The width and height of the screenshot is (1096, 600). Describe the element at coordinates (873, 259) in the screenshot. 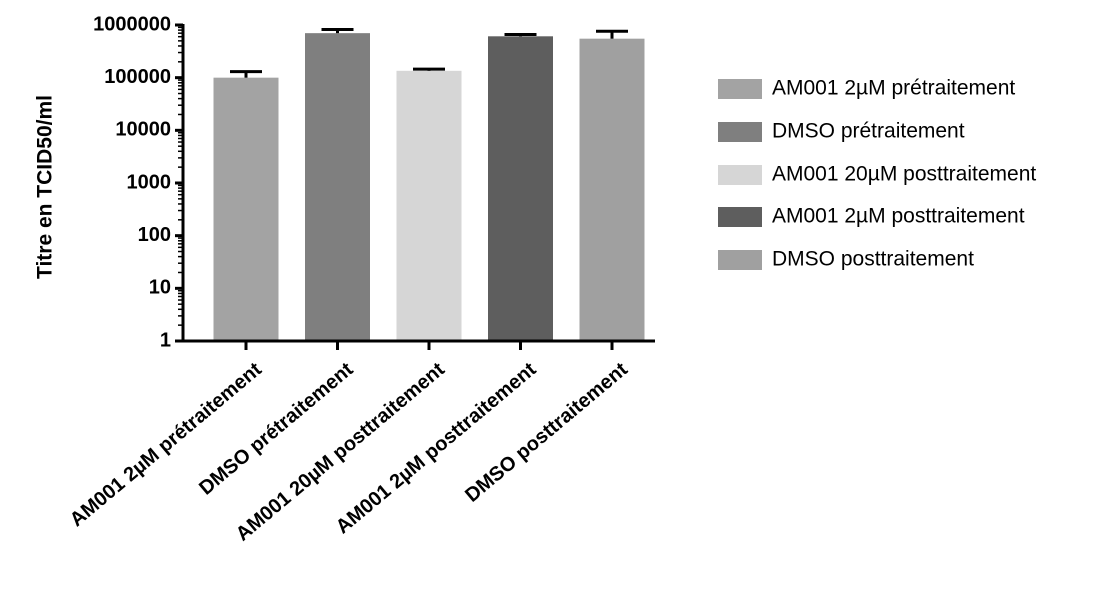

I see `legend-label: DMSO posttraitement` at that location.